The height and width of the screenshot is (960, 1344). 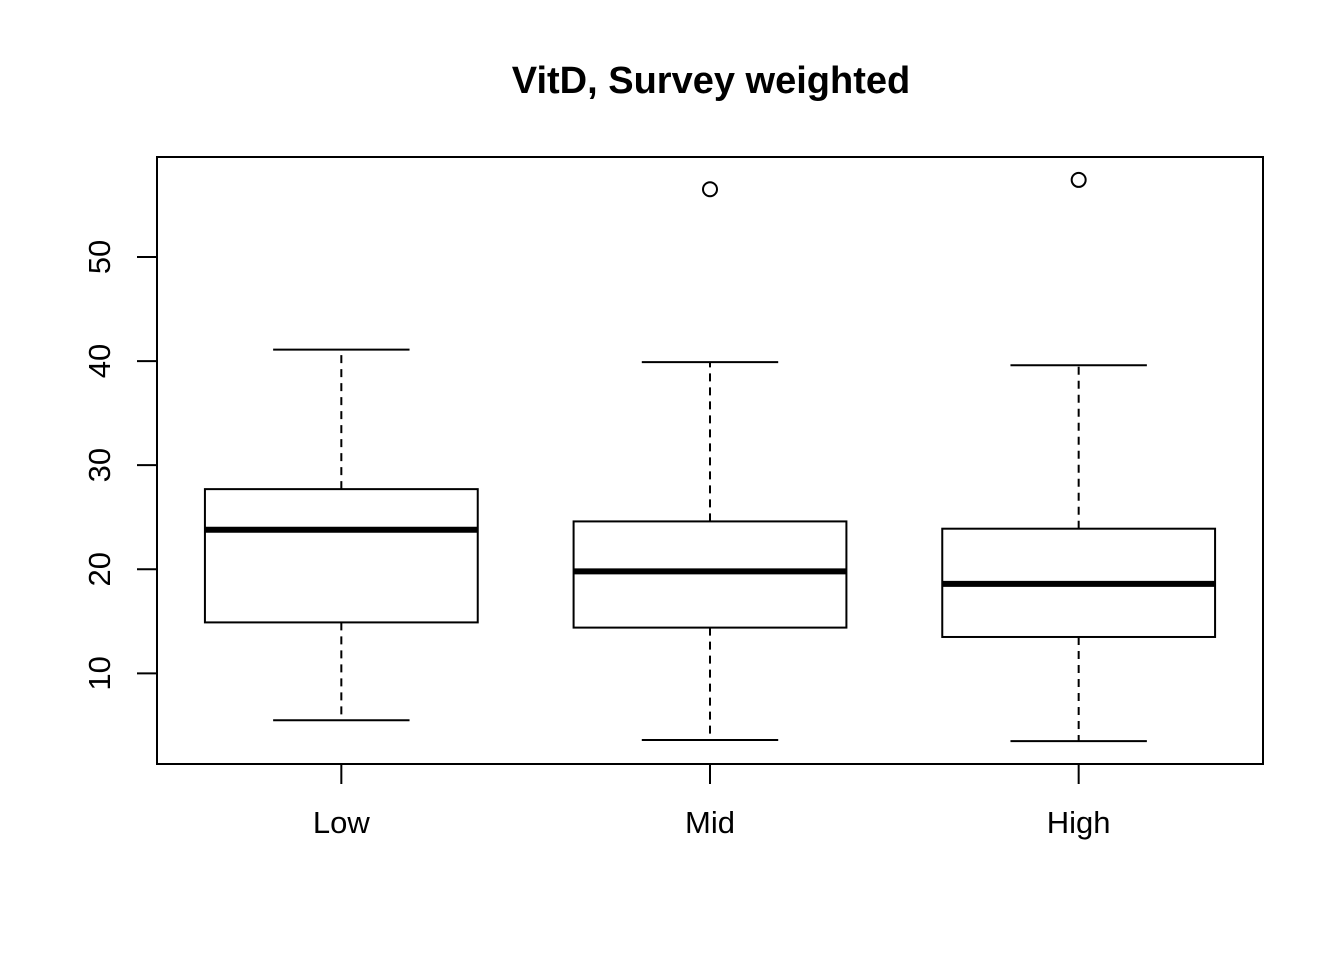 I want to click on box-high, so click(x=1079, y=457).